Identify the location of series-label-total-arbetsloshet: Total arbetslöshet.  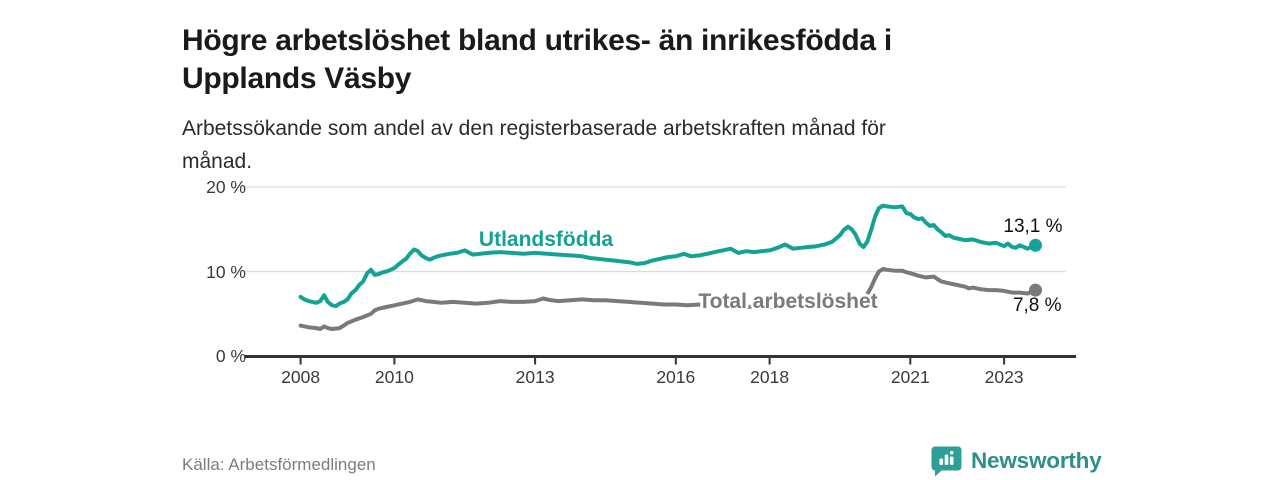
(788, 301).